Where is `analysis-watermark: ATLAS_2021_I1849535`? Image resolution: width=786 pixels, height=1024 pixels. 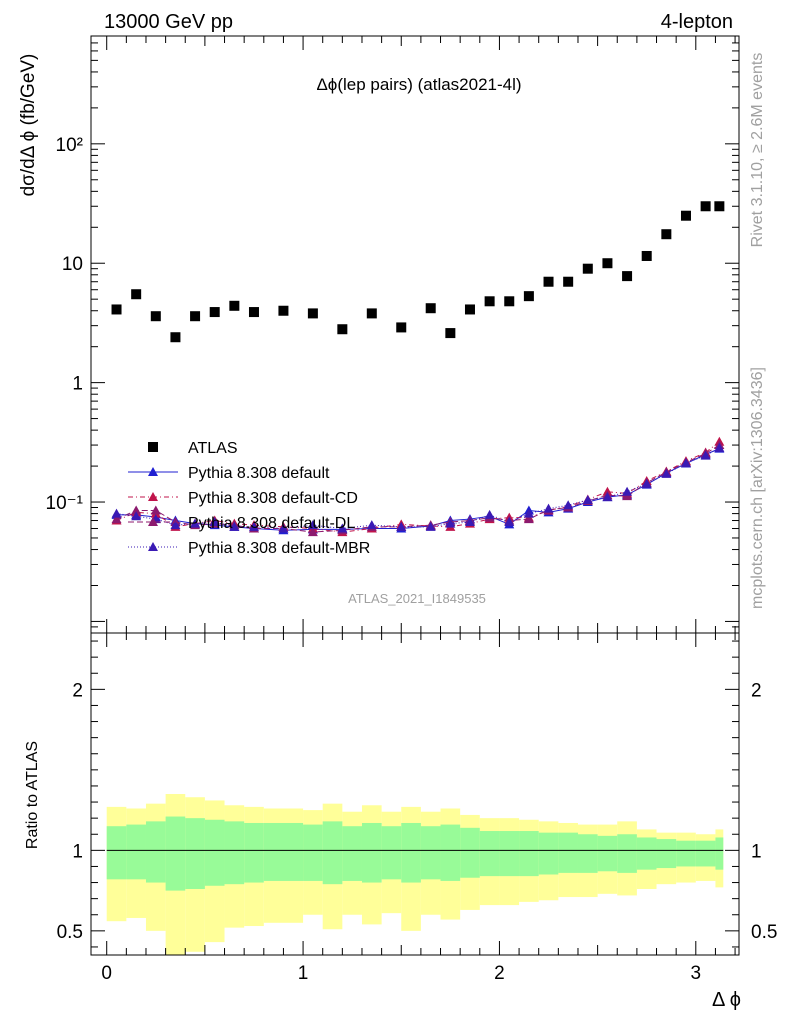
analysis-watermark: ATLAS_2021_I1849535 is located at coordinates (417, 598).